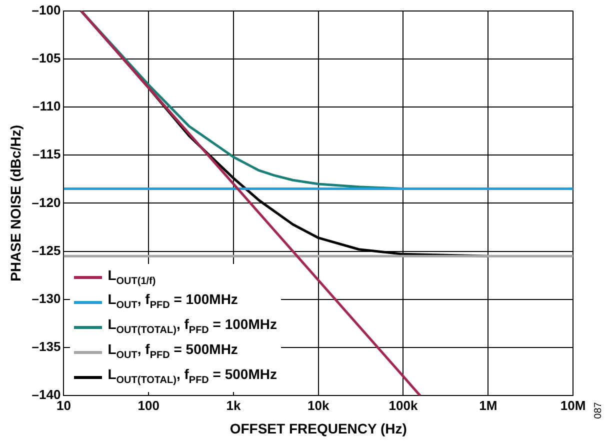  Describe the element at coordinates (46, 250) in the screenshot. I see `y-tick-label: –125` at that location.